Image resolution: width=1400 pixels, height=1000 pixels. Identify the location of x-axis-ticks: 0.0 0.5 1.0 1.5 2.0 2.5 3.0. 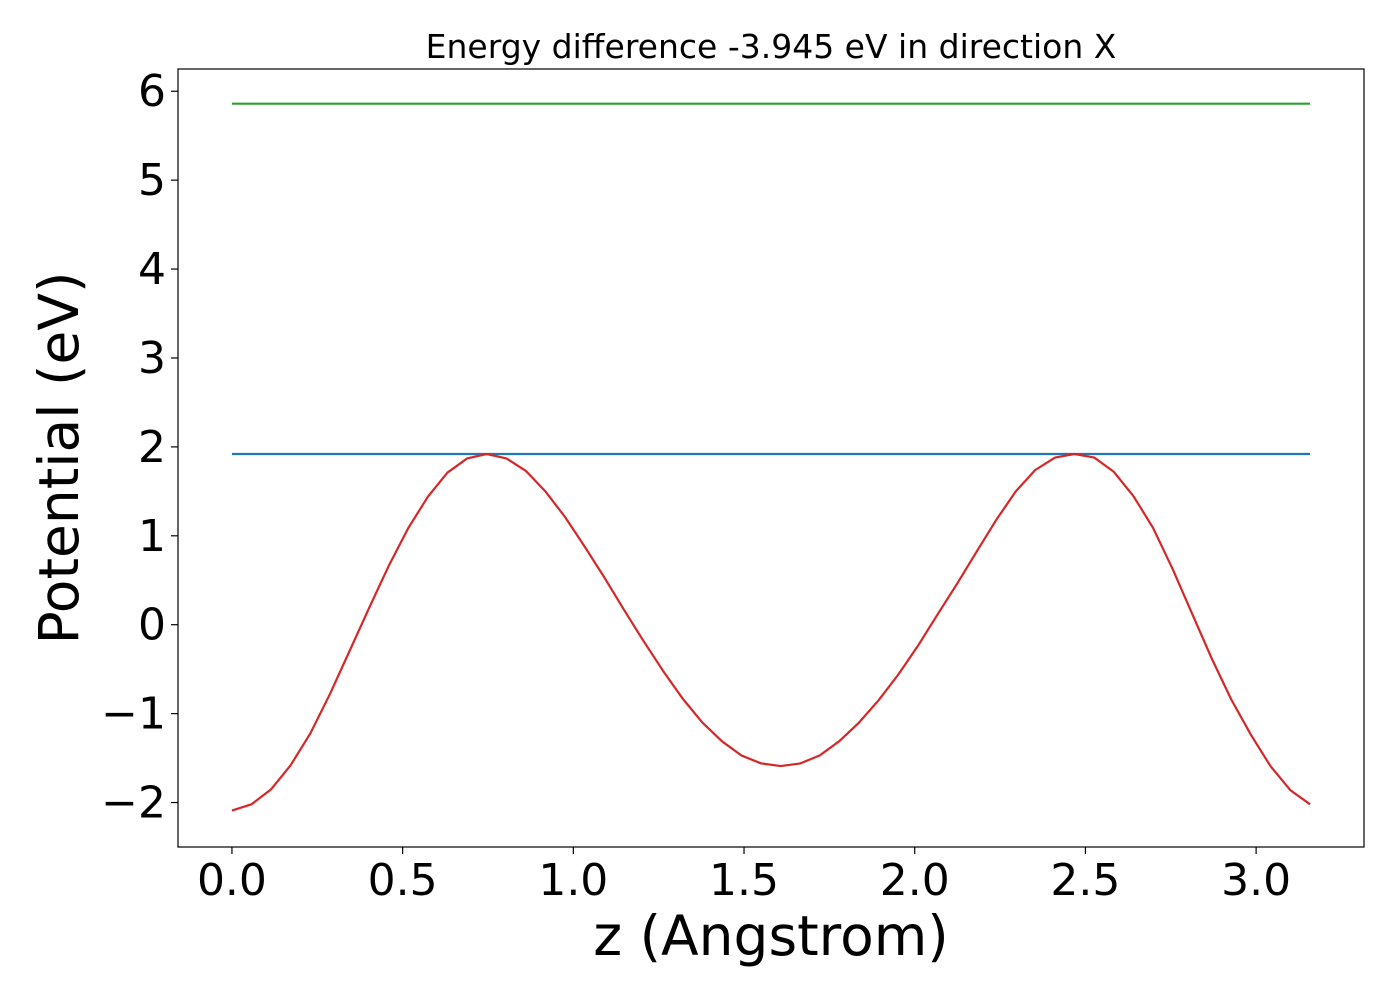
(744, 876).